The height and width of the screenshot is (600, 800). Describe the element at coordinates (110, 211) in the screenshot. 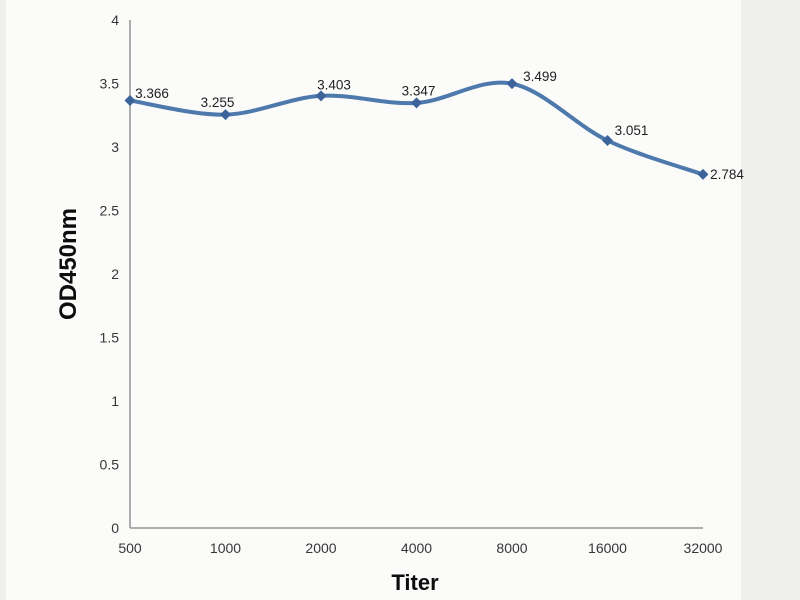

I see `y-tick-label: 2.5` at that location.